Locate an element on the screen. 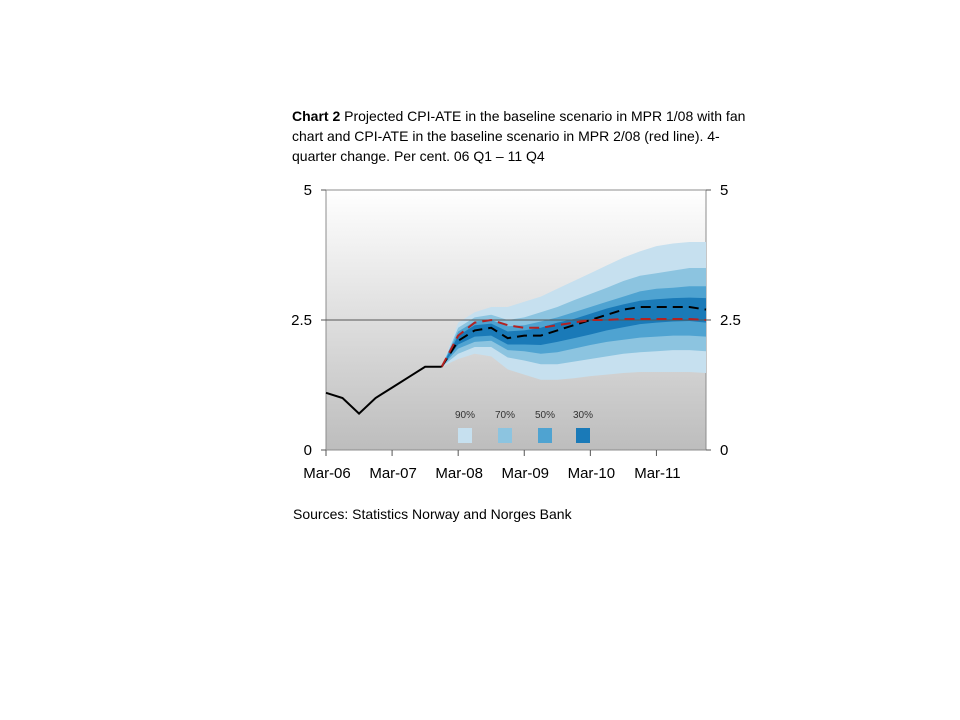  legend-label: 50% is located at coordinates (545, 415).